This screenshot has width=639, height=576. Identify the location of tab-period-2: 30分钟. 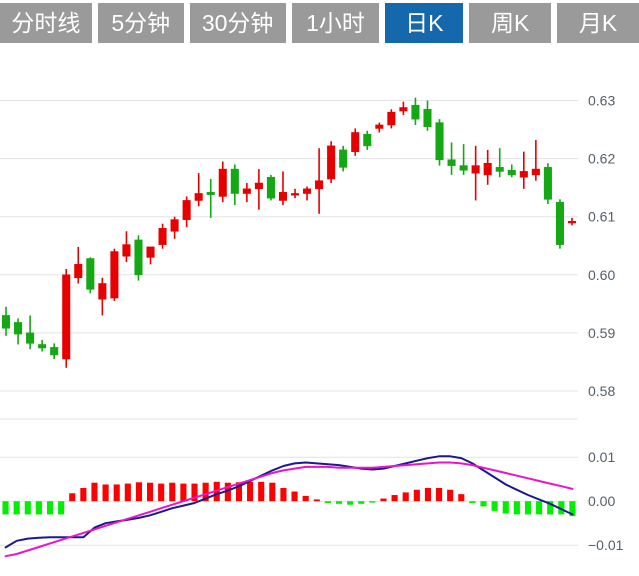
(237, 22).